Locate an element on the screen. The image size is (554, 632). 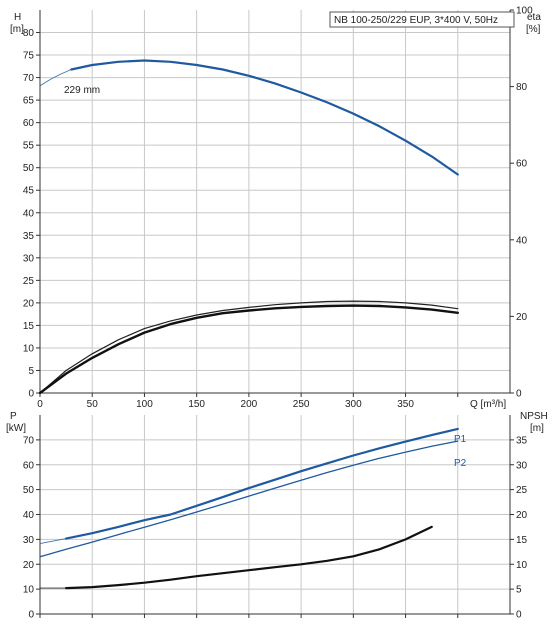
x-tick-label: 0 is located at coordinates (40, 404).